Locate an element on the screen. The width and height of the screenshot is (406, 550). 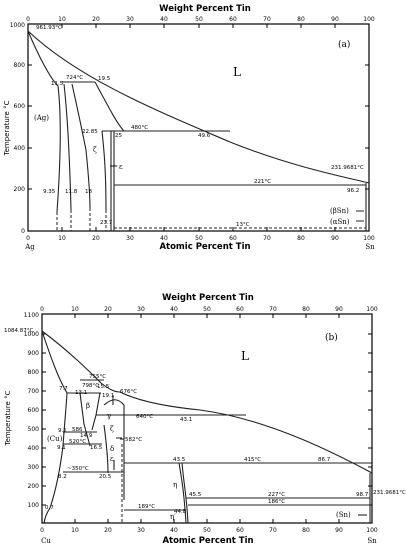
panel-b-bottom-tick: 70 is located at coordinates (273, 530).